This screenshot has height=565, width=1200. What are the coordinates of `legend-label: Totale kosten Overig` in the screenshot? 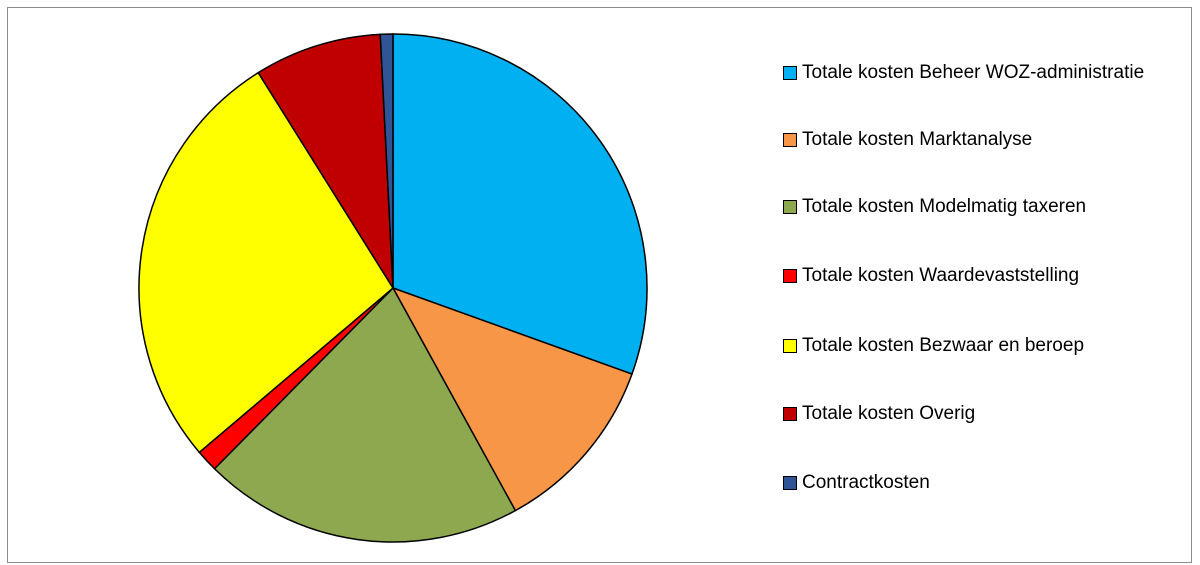 It's located at (889, 413).